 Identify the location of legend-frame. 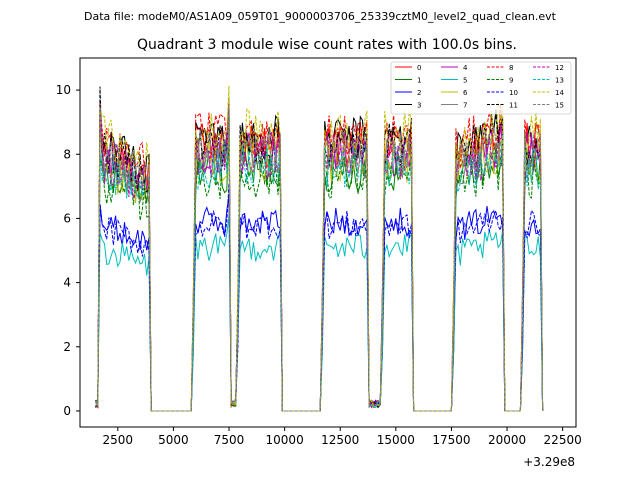
(481, 88).